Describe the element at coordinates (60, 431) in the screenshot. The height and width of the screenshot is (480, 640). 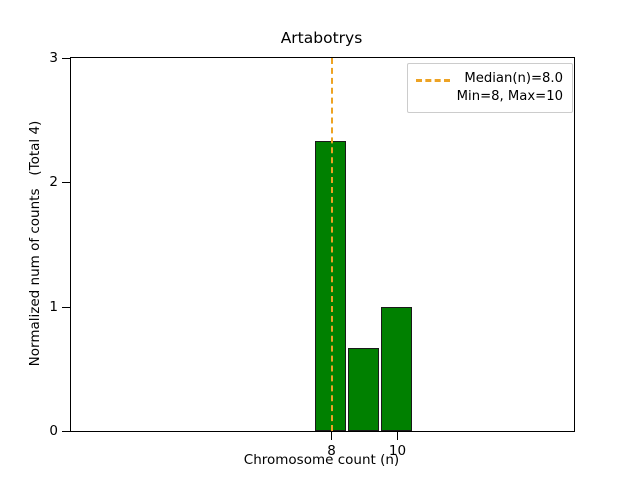
I see `y-axis-tick: 0` at that location.